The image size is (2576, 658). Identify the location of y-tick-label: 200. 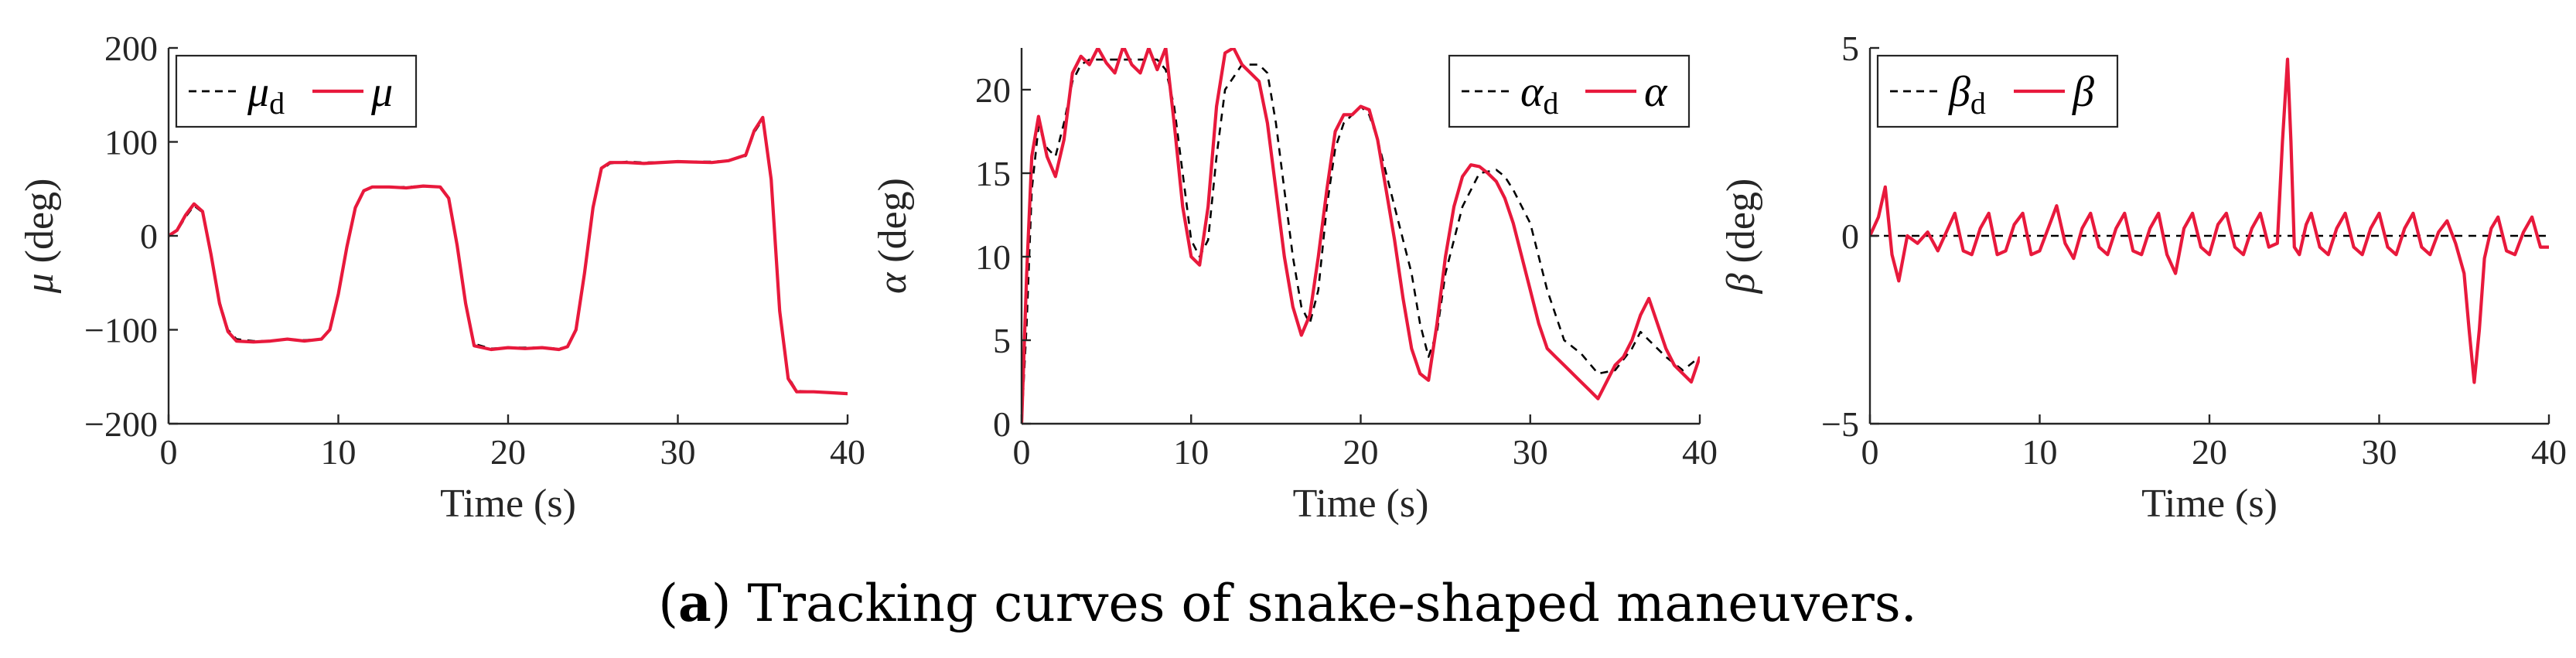
(131, 48).